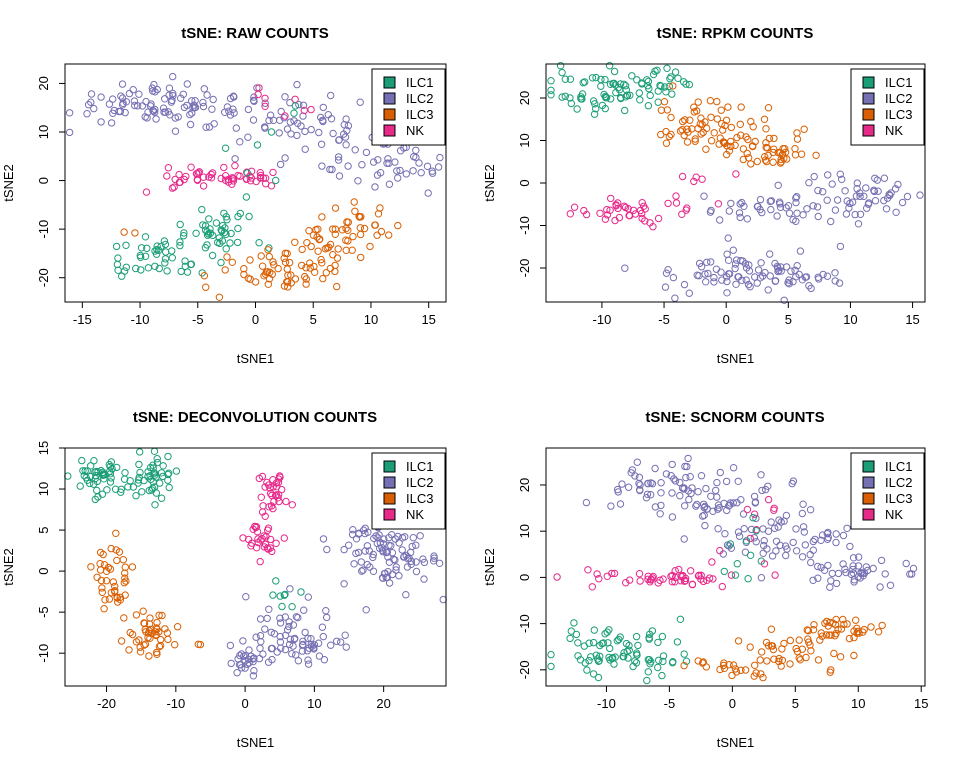 The width and height of the screenshot is (960, 773). I want to click on y-tick-label: 15, so click(43, 448).